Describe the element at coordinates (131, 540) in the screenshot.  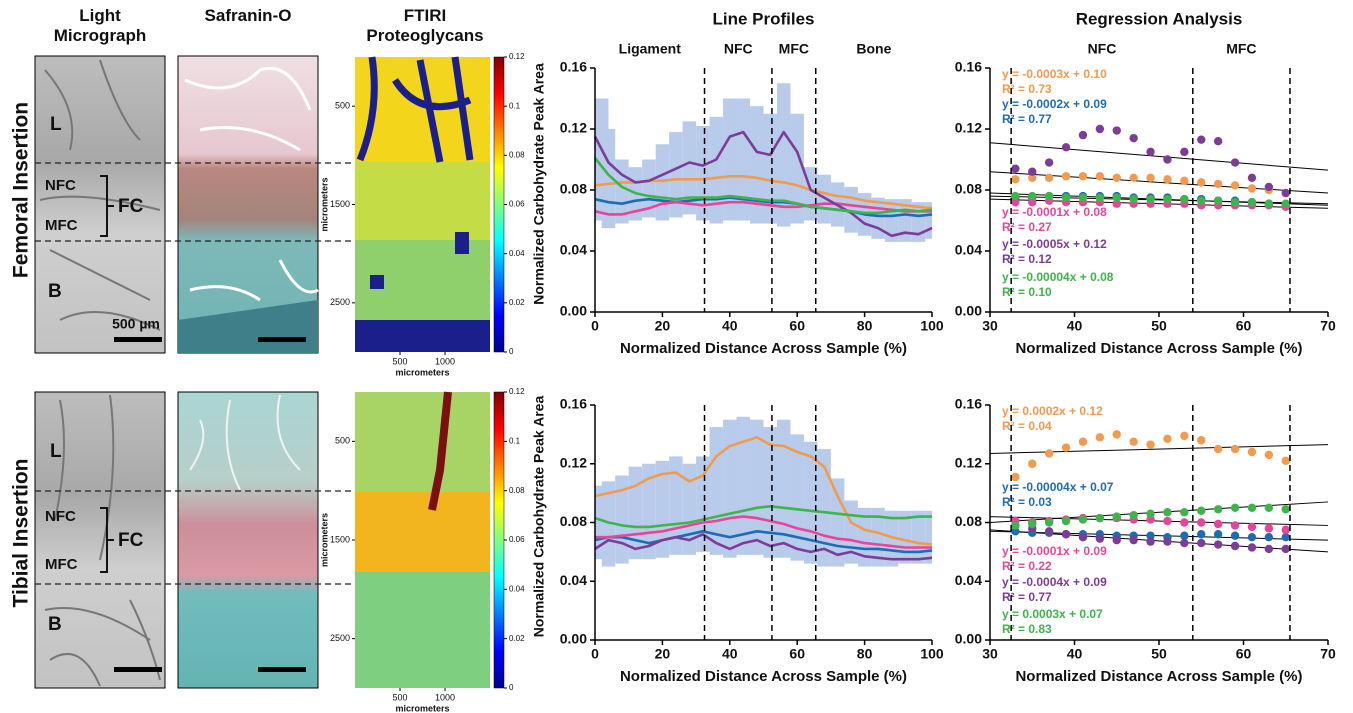
I see `zone-label: FC` at that location.